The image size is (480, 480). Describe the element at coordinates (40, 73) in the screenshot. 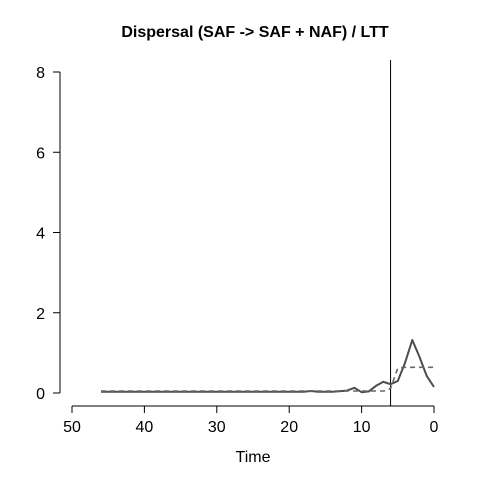

I see `y-tick-label: 8` at that location.